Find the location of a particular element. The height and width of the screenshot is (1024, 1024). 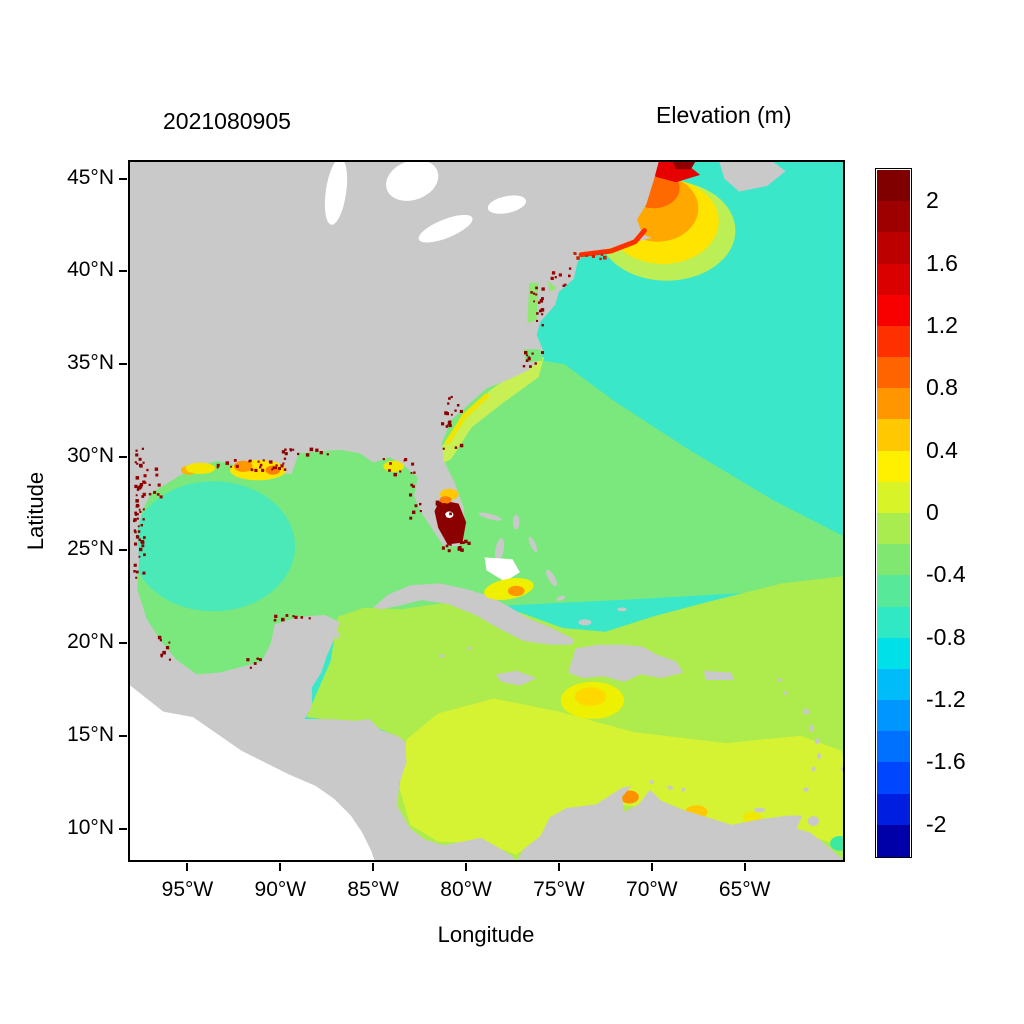

colorbar-tick-label: -1.2 is located at coordinates (946, 699).